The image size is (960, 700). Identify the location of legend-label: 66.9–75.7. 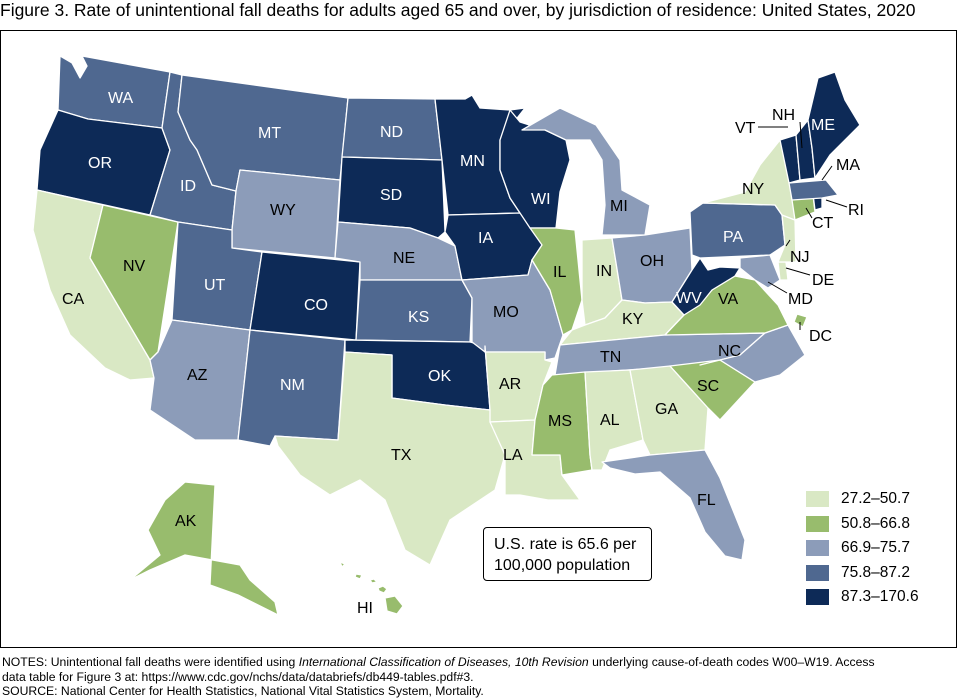
(875, 547).